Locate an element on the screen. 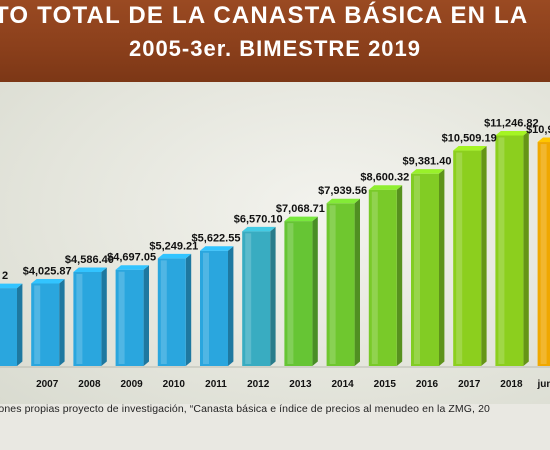  x-tick-label: 2007 is located at coordinates (47, 384).